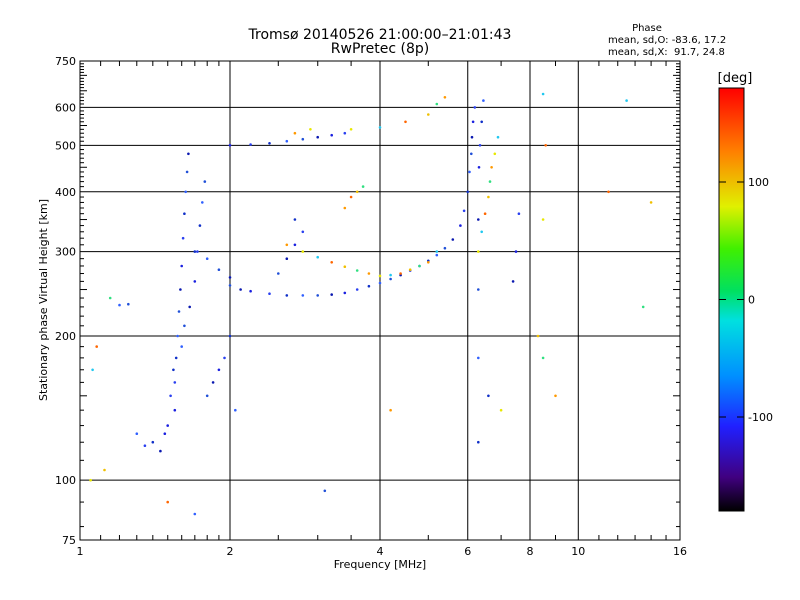 The height and width of the screenshot is (600, 800). What do you see at coordinates (467, 551) in the screenshot?
I see `x-tick-label: 6` at bounding box center [467, 551].